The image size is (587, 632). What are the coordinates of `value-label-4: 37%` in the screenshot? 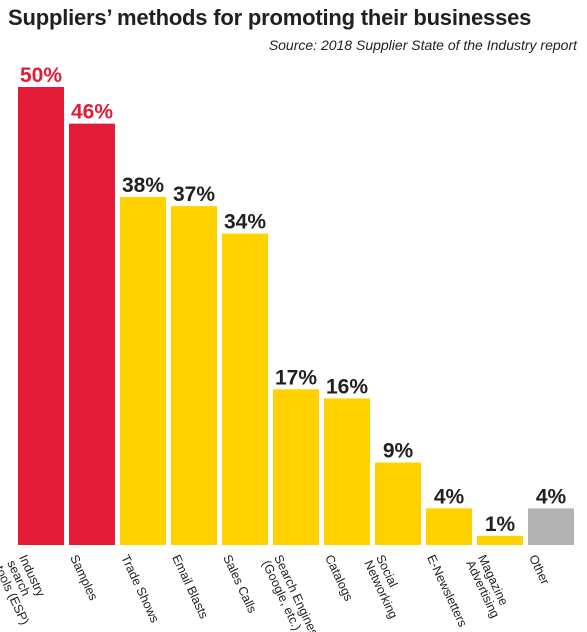 It's located at (194, 194).